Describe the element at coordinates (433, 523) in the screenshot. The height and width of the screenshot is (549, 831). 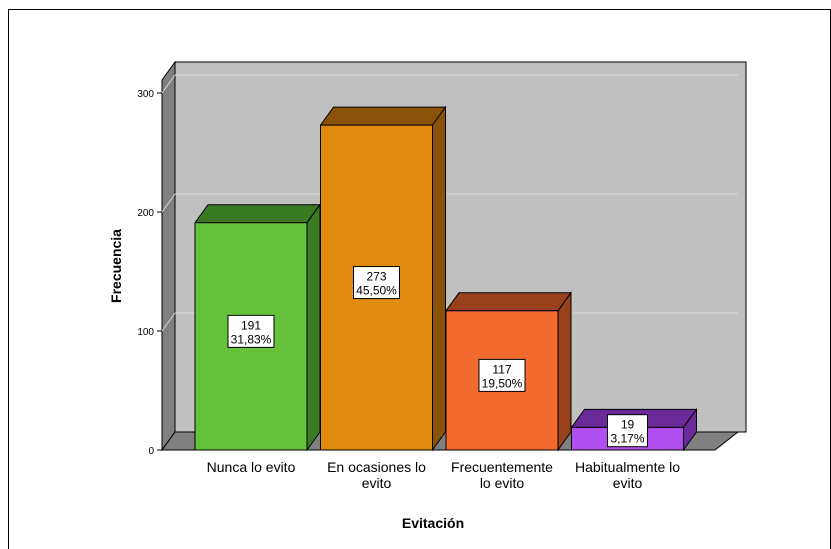
I see `x-axis-title: Evitación` at that location.